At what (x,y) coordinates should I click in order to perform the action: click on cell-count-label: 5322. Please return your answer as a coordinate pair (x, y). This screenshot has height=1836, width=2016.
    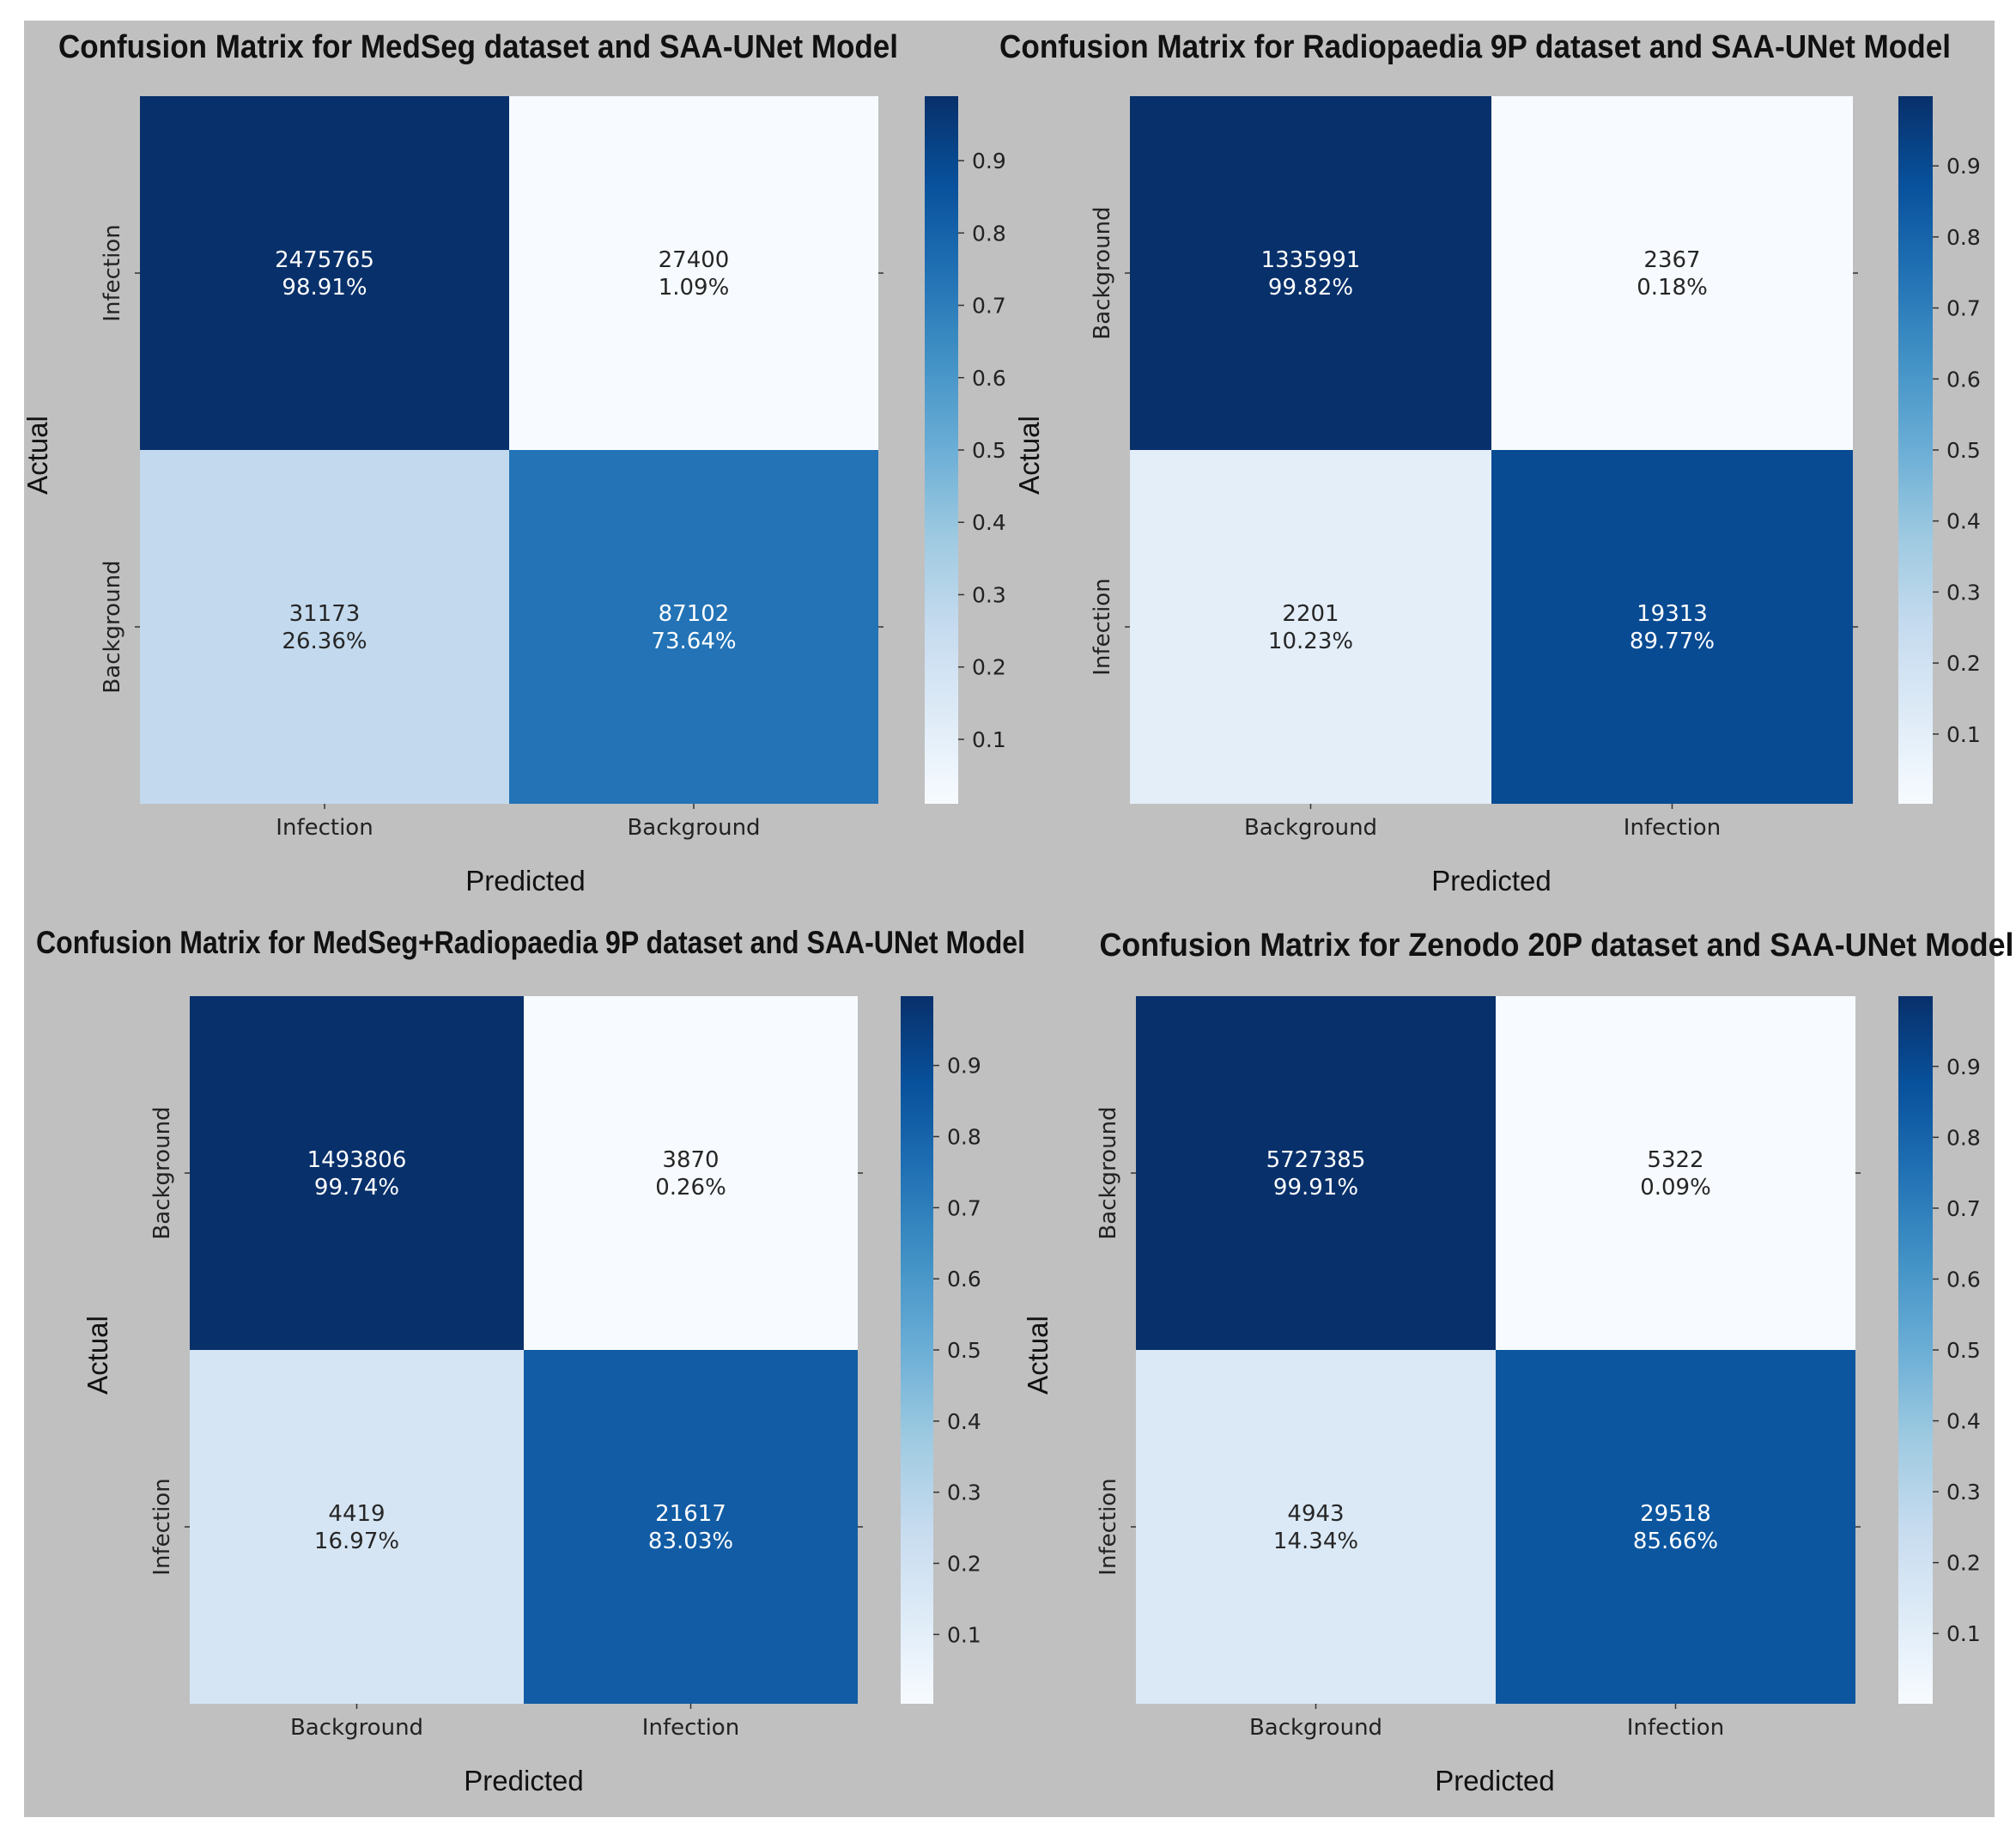
    Looking at the image, I should click on (1675, 1160).